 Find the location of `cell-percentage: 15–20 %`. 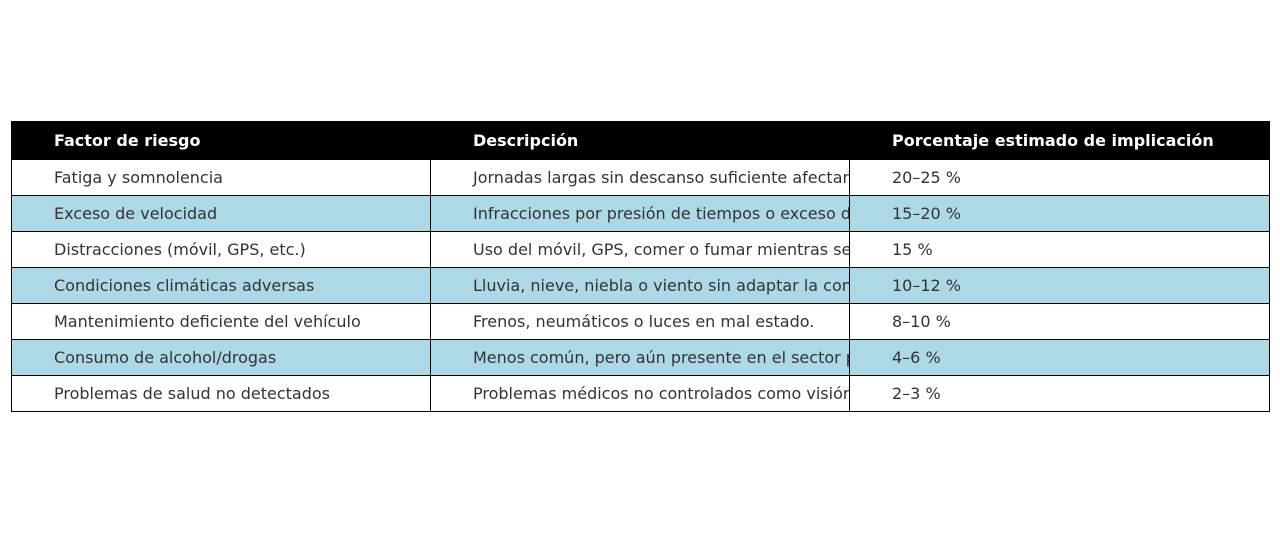

cell-percentage: 15–20 % is located at coordinates (1059, 213).